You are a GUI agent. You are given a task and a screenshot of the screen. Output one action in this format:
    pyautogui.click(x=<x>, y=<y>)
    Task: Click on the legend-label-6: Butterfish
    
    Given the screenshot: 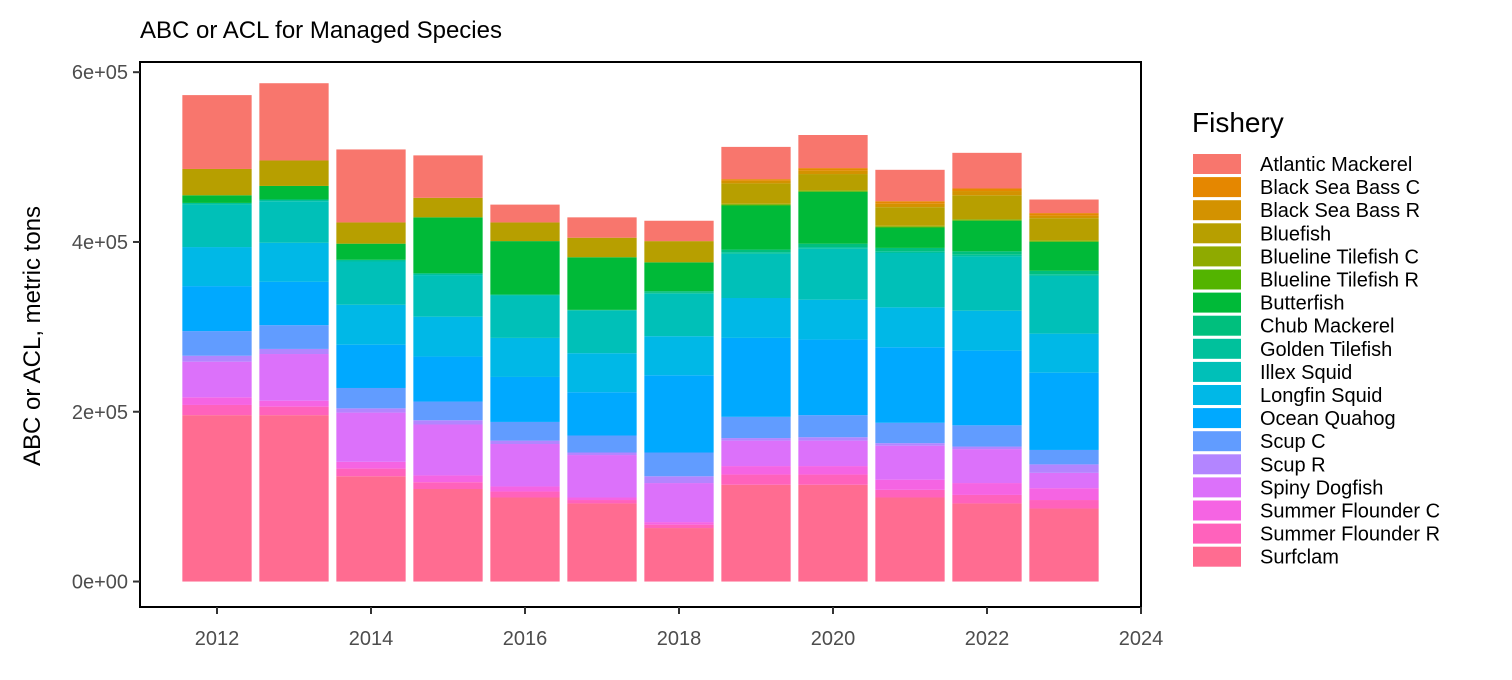 What is the action you would take?
    pyautogui.click(x=1302, y=304)
    